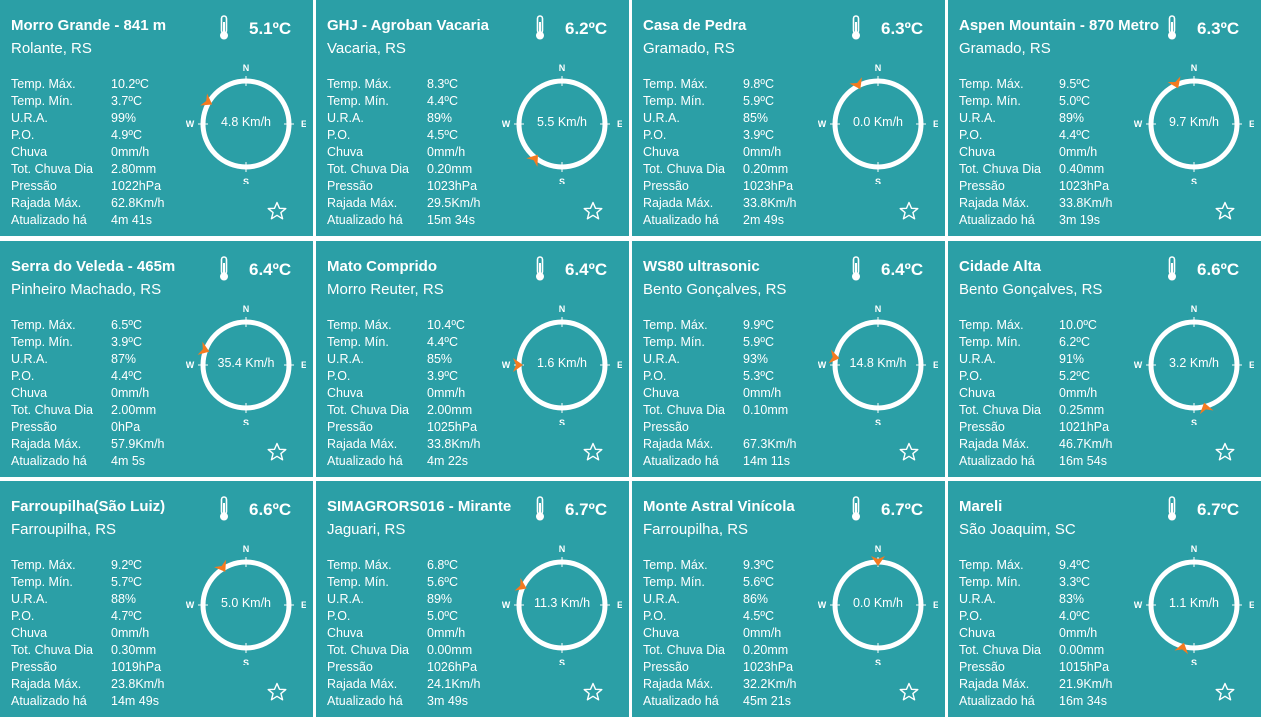 The image size is (1268, 722). Describe the element at coordinates (88, 582) in the screenshot. I see `stat-row-min: Temp. Mín. 5.7ºC` at that location.